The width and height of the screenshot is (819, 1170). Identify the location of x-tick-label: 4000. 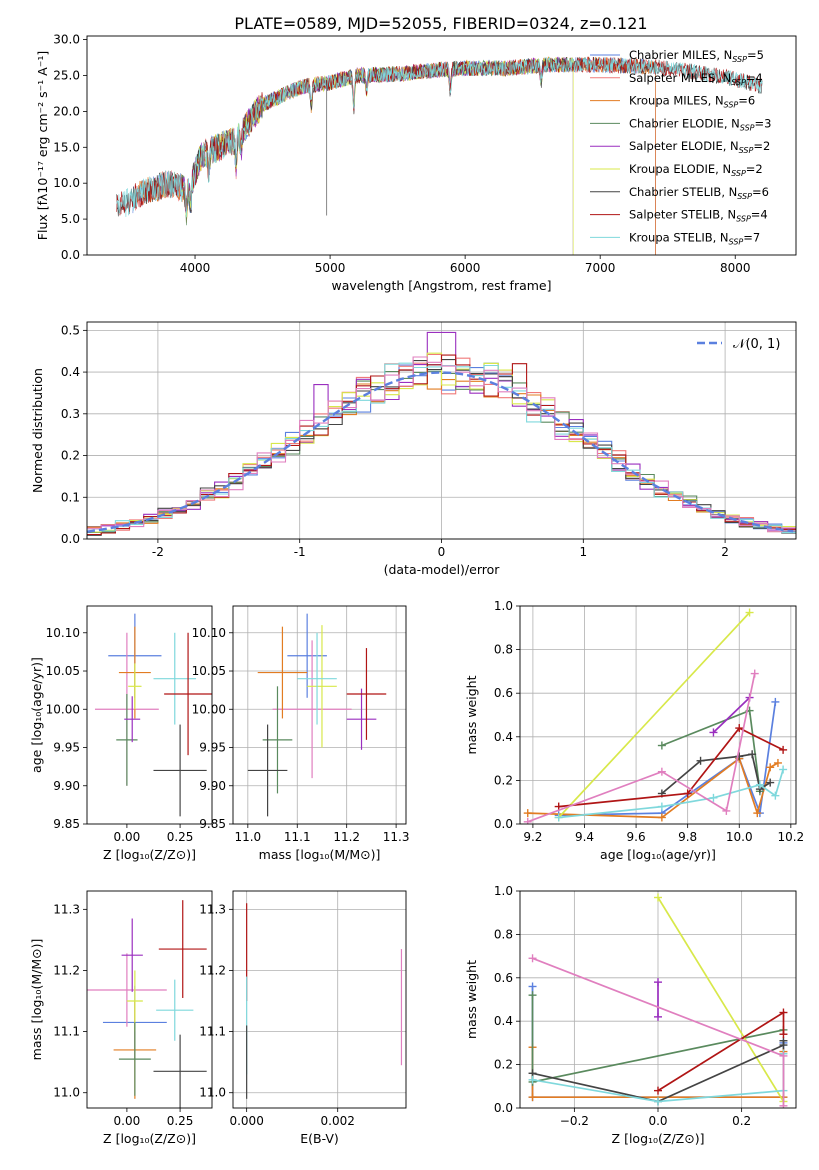
(195, 268).